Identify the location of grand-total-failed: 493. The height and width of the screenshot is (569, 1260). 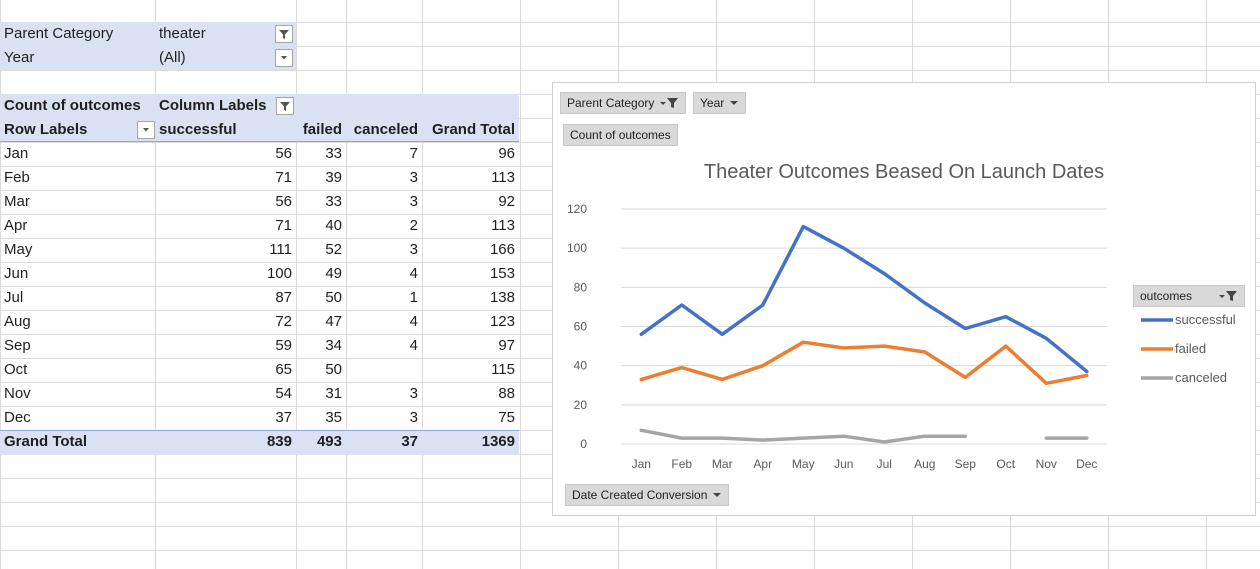
(329, 441).